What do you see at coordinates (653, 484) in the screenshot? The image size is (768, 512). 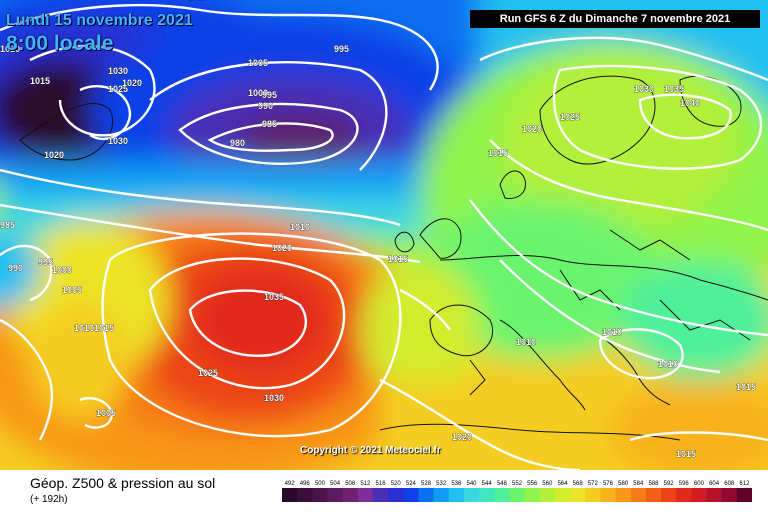 I see `legend-tick-label: 588` at bounding box center [653, 484].